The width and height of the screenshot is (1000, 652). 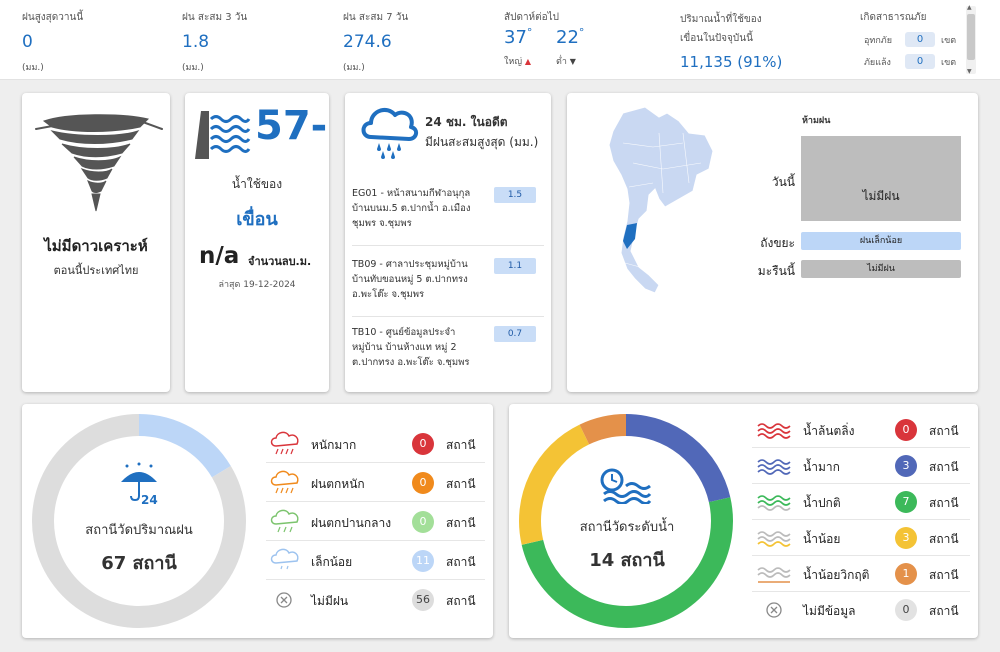 What do you see at coordinates (920, 39) in the screenshot?
I see `disaster-count: 0` at bounding box center [920, 39].